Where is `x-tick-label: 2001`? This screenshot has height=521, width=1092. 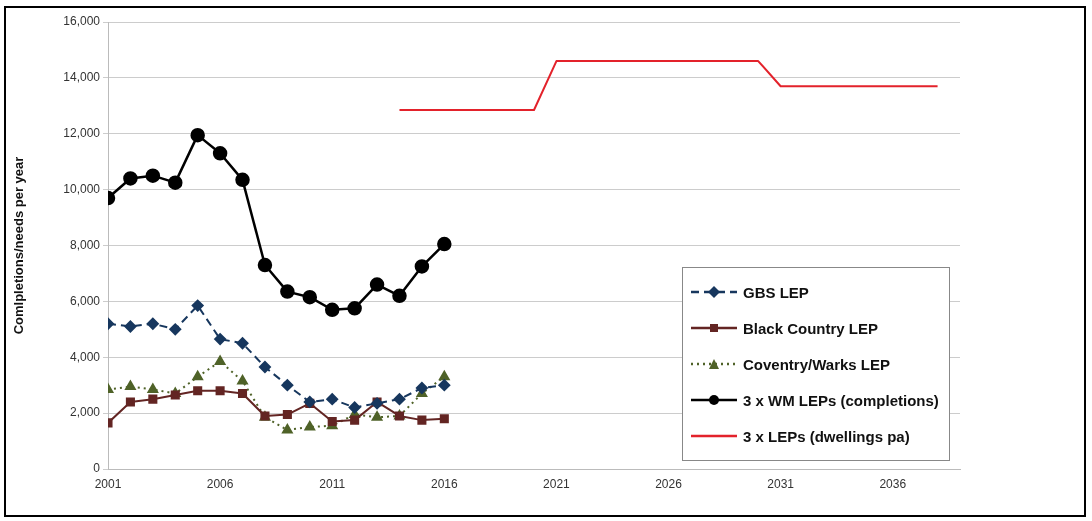 x-tick-label: 2001 is located at coordinates (108, 483).